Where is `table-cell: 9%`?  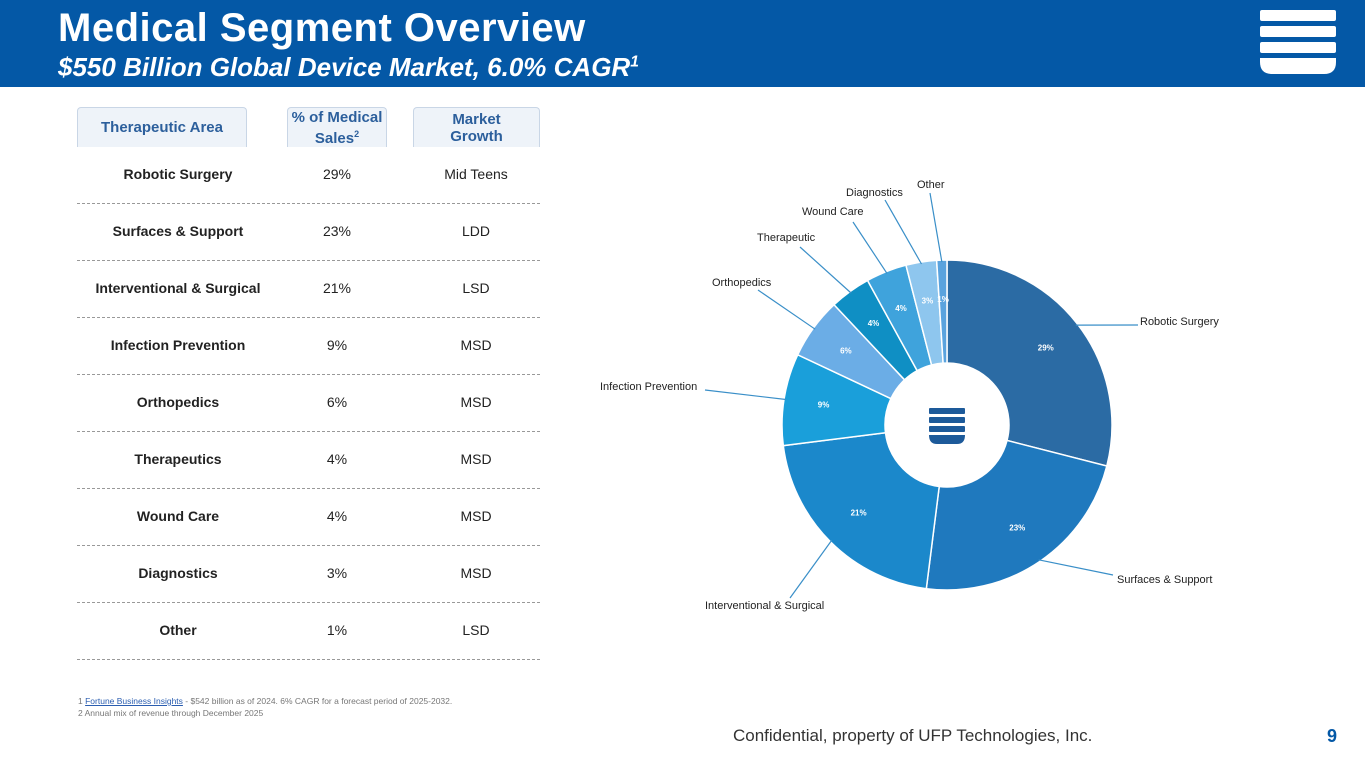
table-cell: 9% is located at coordinates (337, 345).